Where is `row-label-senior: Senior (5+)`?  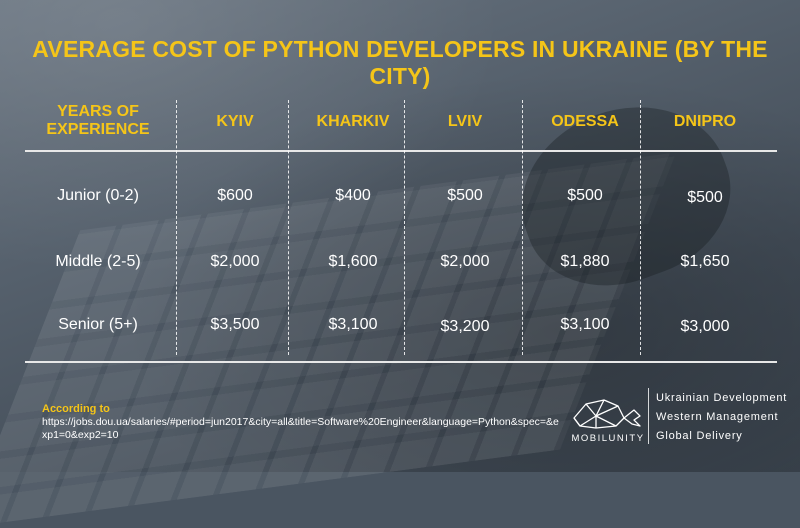 row-label-senior: Senior (5+) is located at coordinates (98, 324).